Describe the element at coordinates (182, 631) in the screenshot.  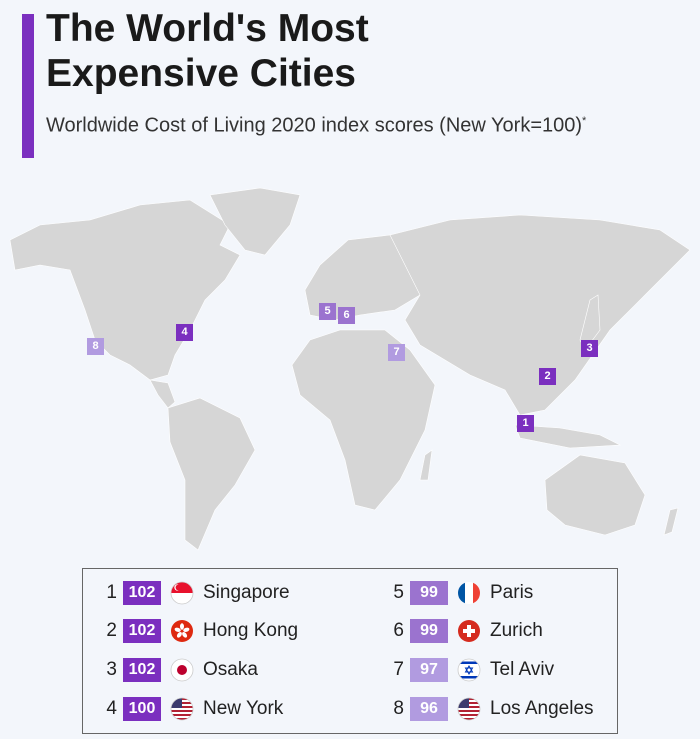
I see `hong-kong-flag-icon` at that location.